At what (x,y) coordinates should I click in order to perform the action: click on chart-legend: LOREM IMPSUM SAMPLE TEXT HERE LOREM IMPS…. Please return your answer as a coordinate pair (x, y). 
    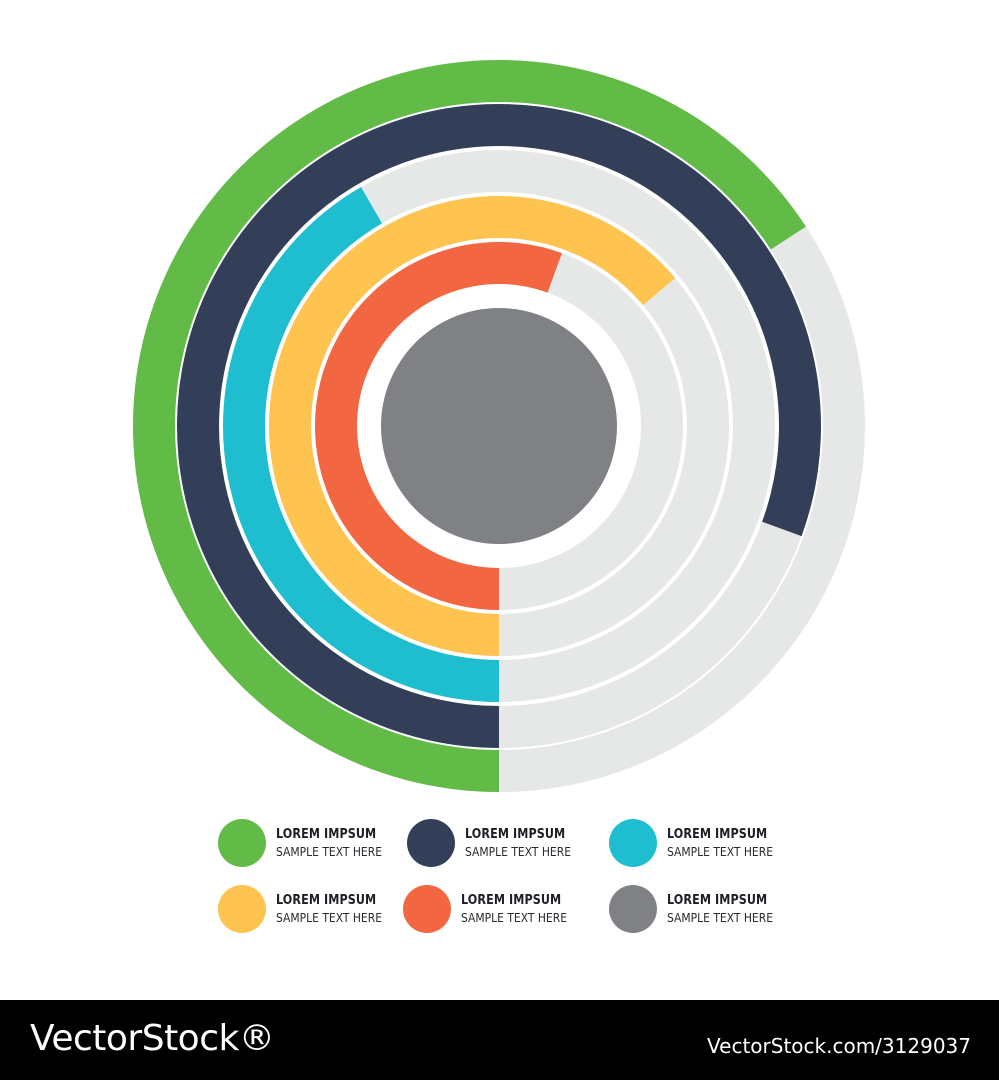
    Looking at the image, I should click on (499, 888).